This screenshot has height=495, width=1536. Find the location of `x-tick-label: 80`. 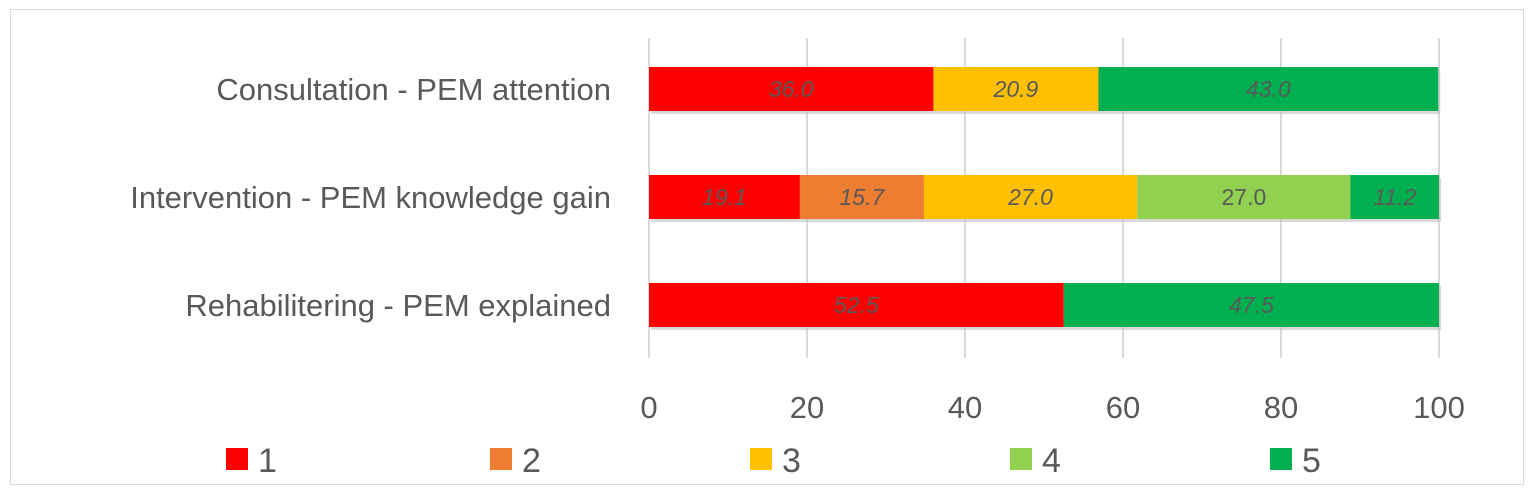

x-tick-label: 80 is located at coordinates (1281, 407).